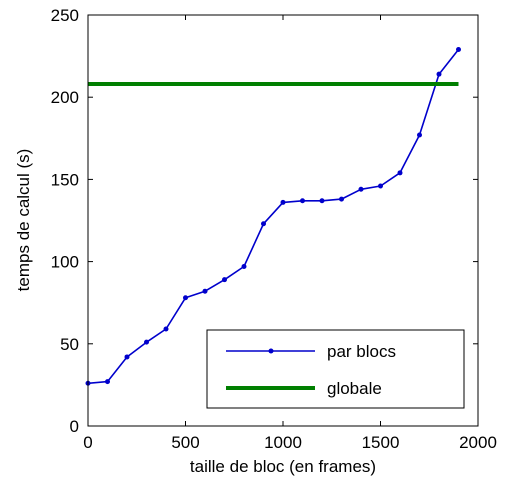 This screenshot has width=507, height=482. Describe the element at coordinates (185, 442) in the screenshot. I see `x-tick-label: 500` at that location.